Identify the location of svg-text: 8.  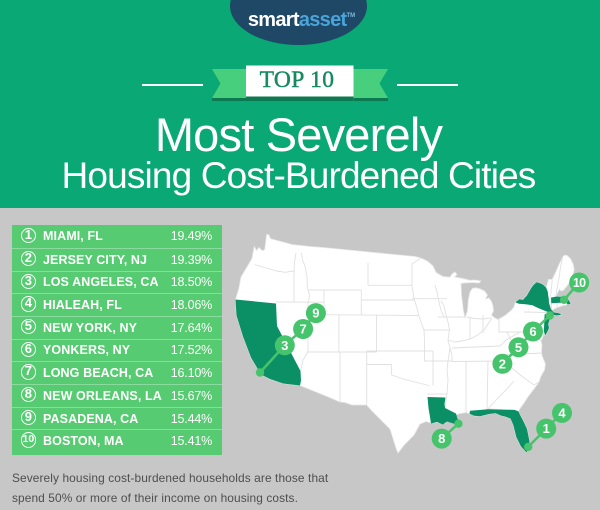
(441, 438).